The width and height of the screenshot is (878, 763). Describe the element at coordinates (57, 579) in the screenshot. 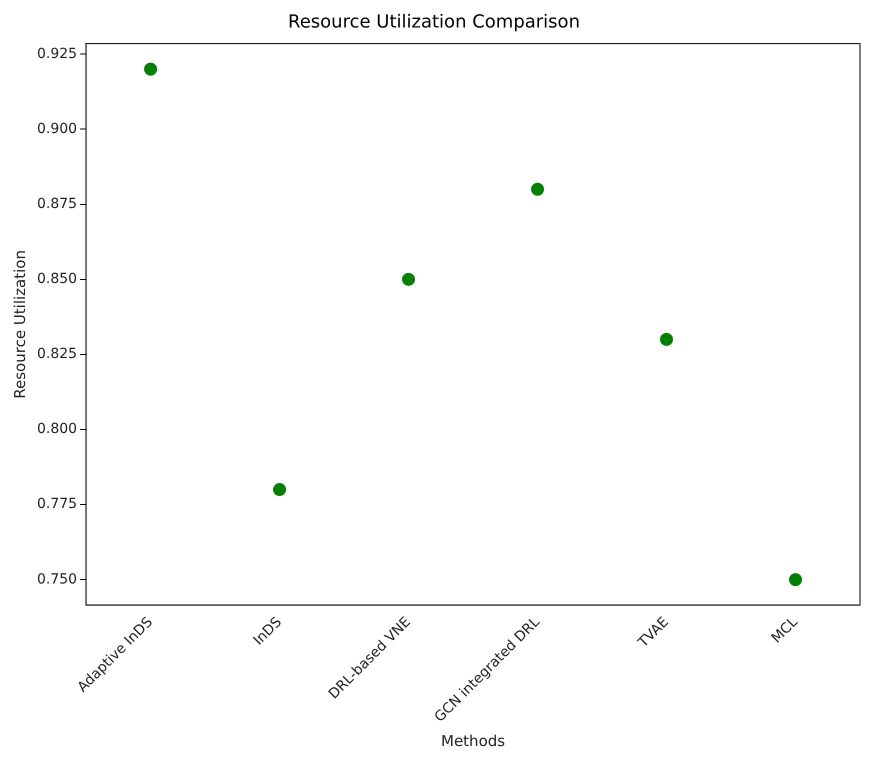

I see `y-tick-label: 0.750` at that location.